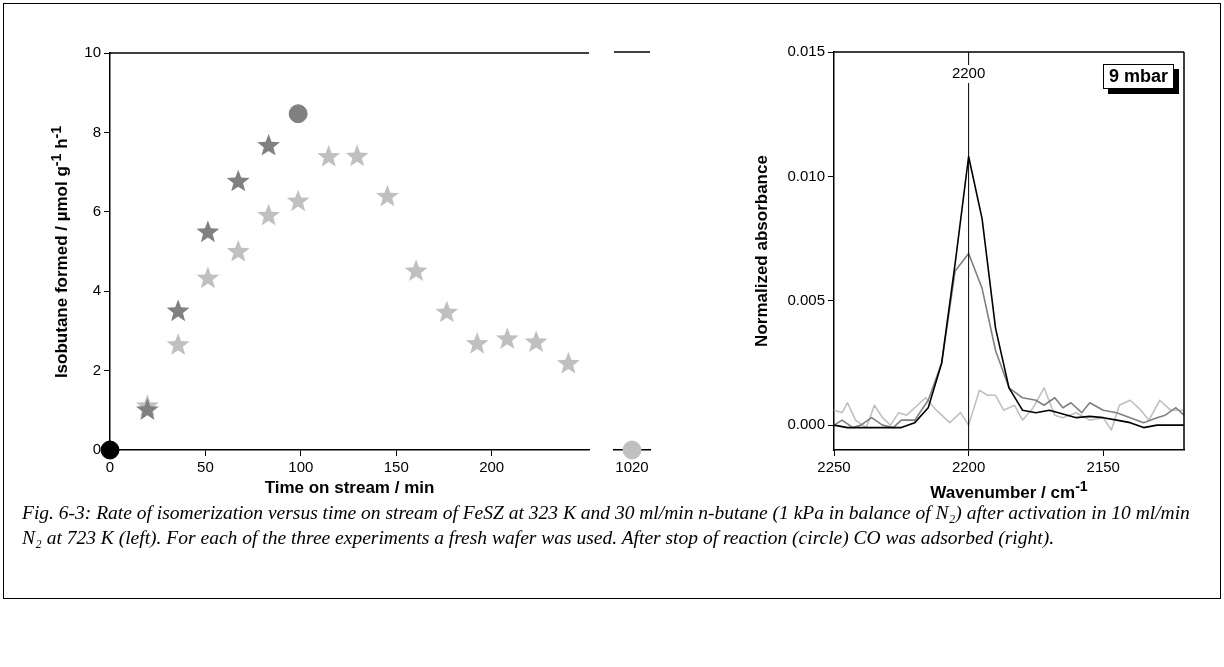 Image resolution: width=1224 pixels, height=667 pixels. What do you see at coordinates (110, 467) in the screenshot?
I see `x-tick-label: 0` at bounding box center [110, 467].